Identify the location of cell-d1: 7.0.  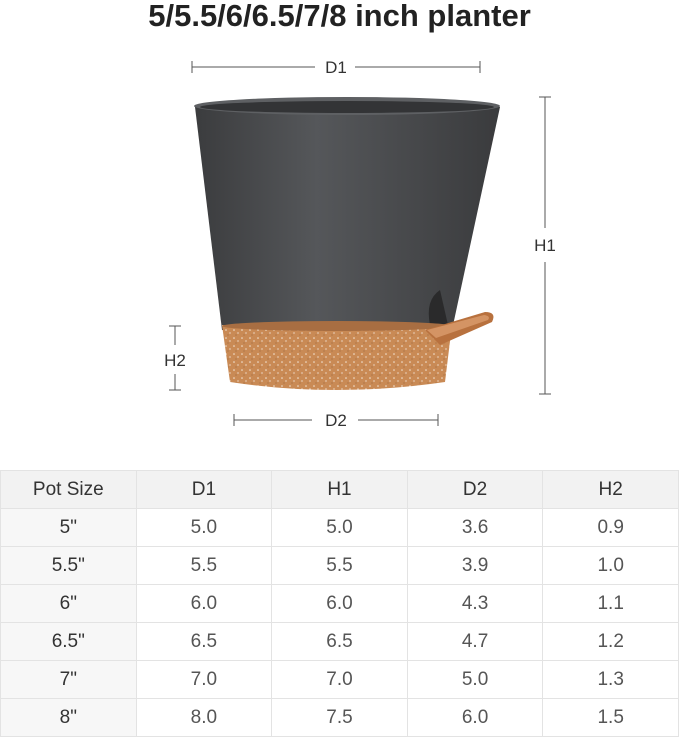
(204, 679).